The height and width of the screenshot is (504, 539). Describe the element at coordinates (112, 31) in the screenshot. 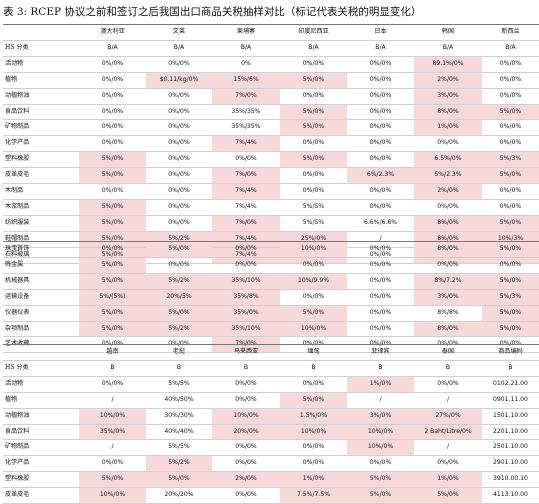

I see `column-header: 澳大利亚` at that location.